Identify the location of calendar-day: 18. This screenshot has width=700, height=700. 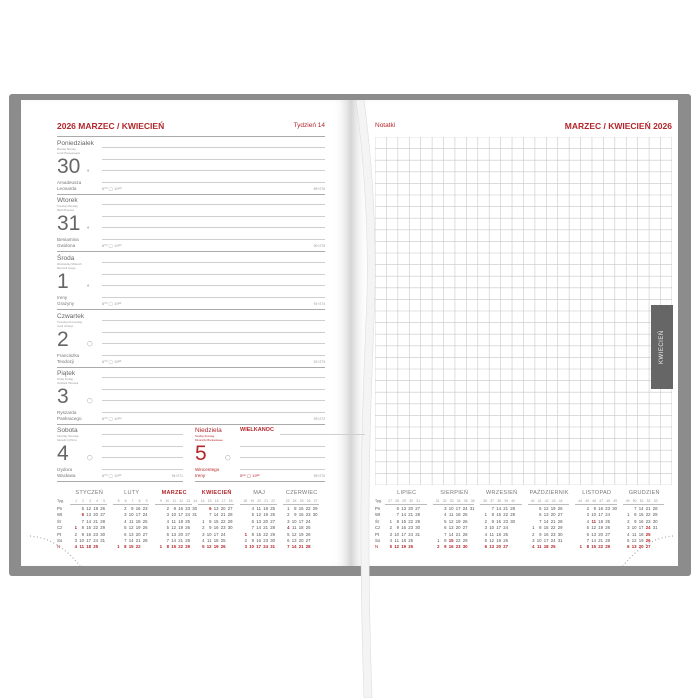
(216, 540).